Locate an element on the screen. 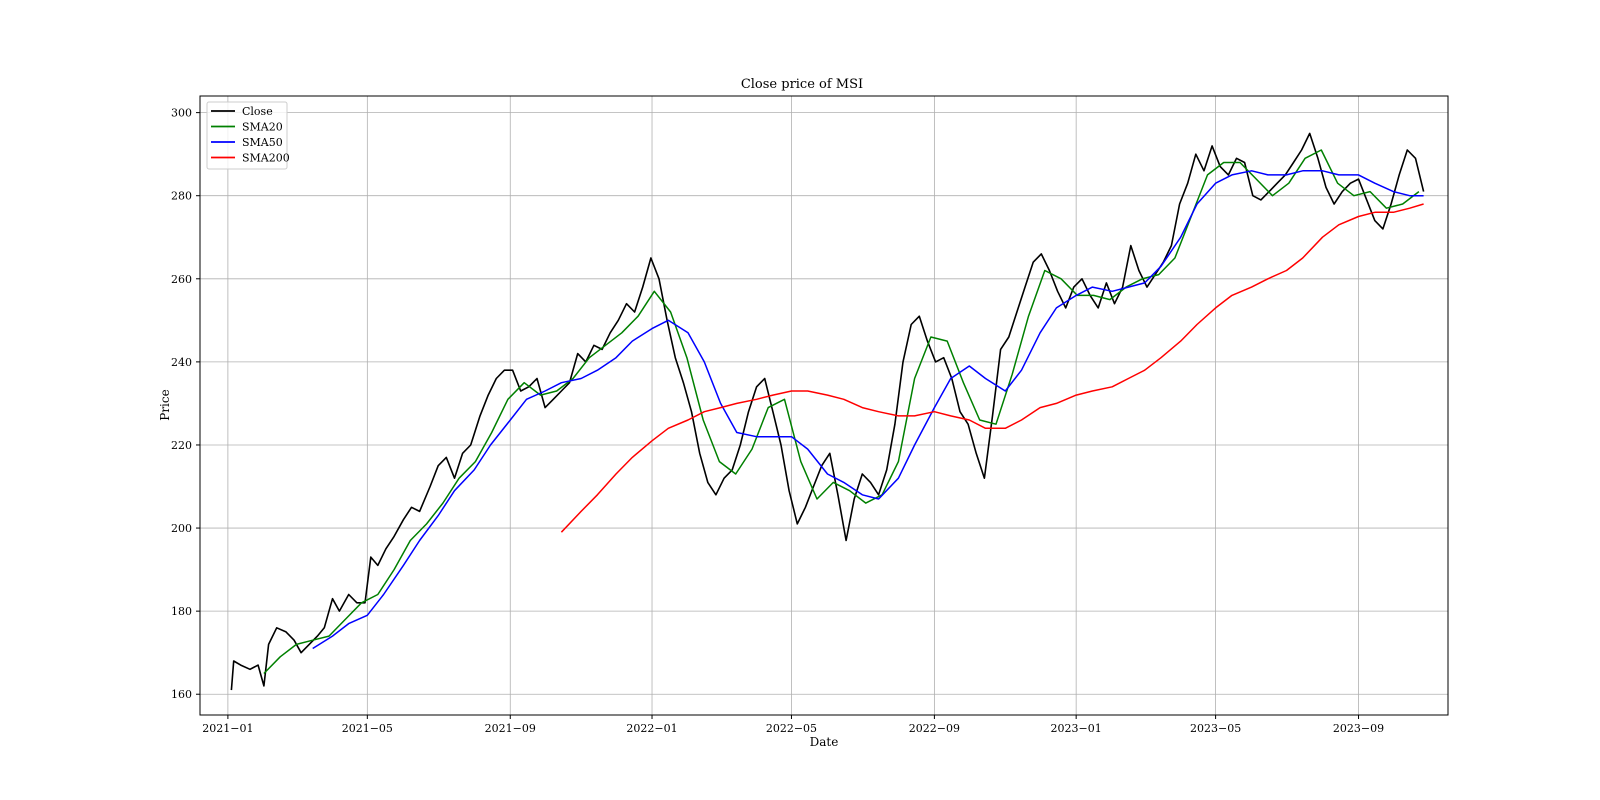  legend: Close SMA20 SMA50 SMA200 is located at coordinates (248, 135).